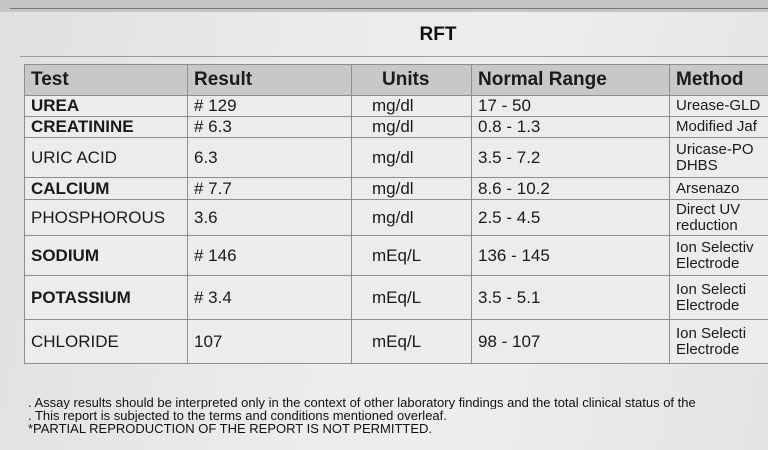 This screenshot has width=768, height=450. Describe the element at coordinates (269, 255) in the screenshot. I see `test-result: # 146` at that location.